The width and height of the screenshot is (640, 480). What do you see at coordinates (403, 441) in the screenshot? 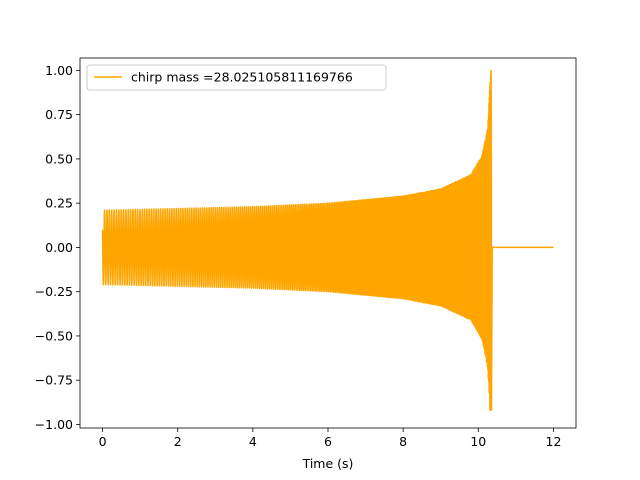
I see `x-tick-label: 8` at bounding box center [403, 441].